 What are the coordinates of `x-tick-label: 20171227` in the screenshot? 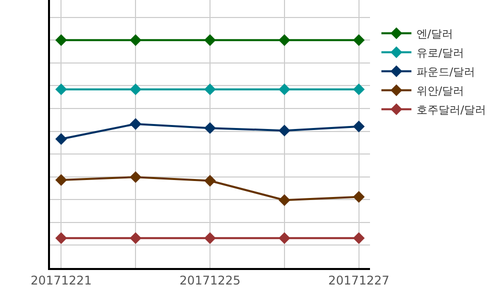 It's located at (359, 280).